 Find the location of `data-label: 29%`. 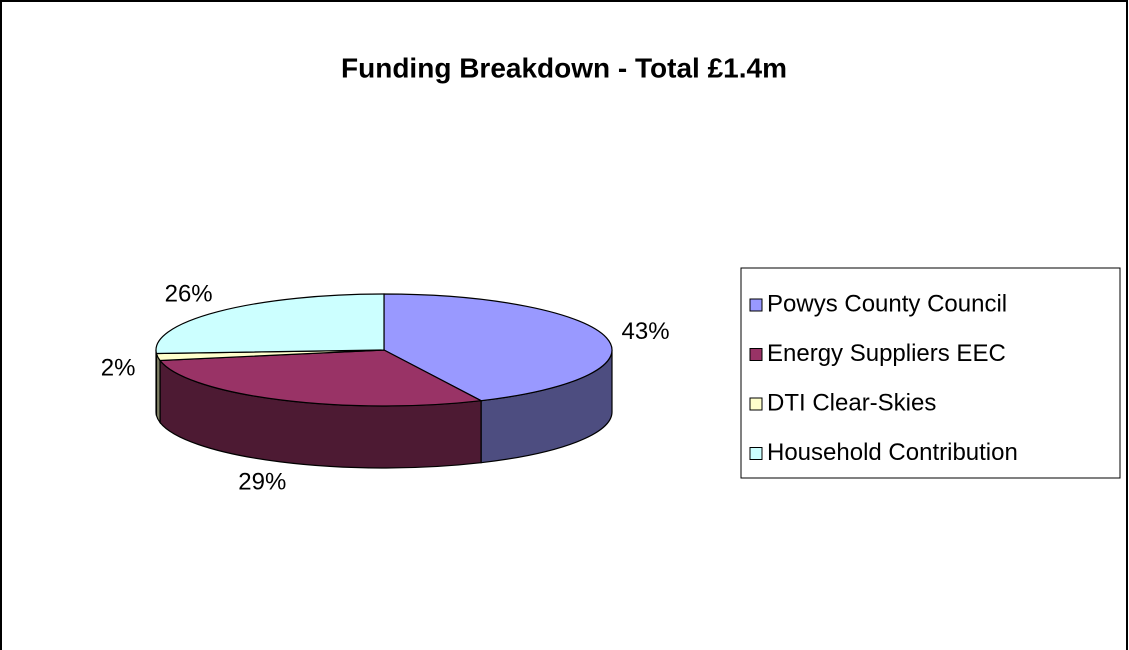

data-label: 29% is located at coordinates (262, 482).